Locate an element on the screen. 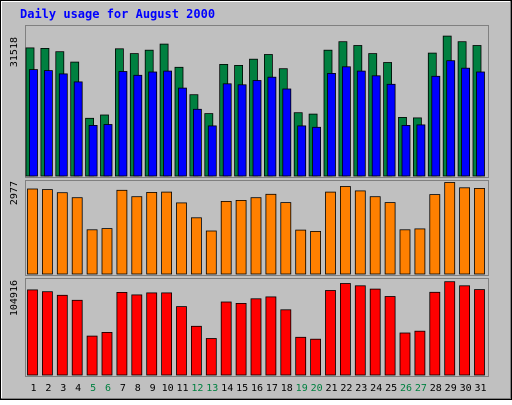 Image resolution: width=512 pixels, height=405 pixels. day-label-11: 11 is located at coordinates (182, 388).